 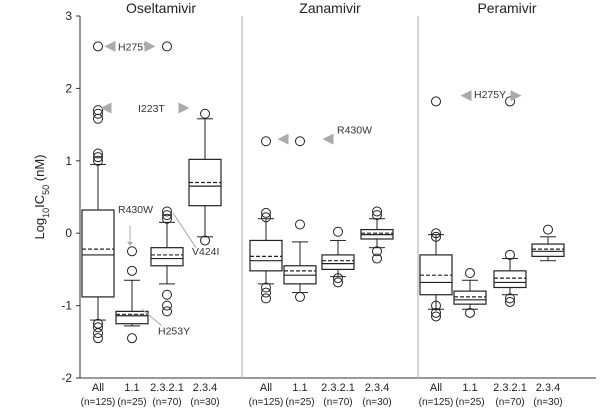 What do you see at coordinates (66, 378) in the screenshot?
I see `y-tick-label: -2` at bounding box center [66, 378].